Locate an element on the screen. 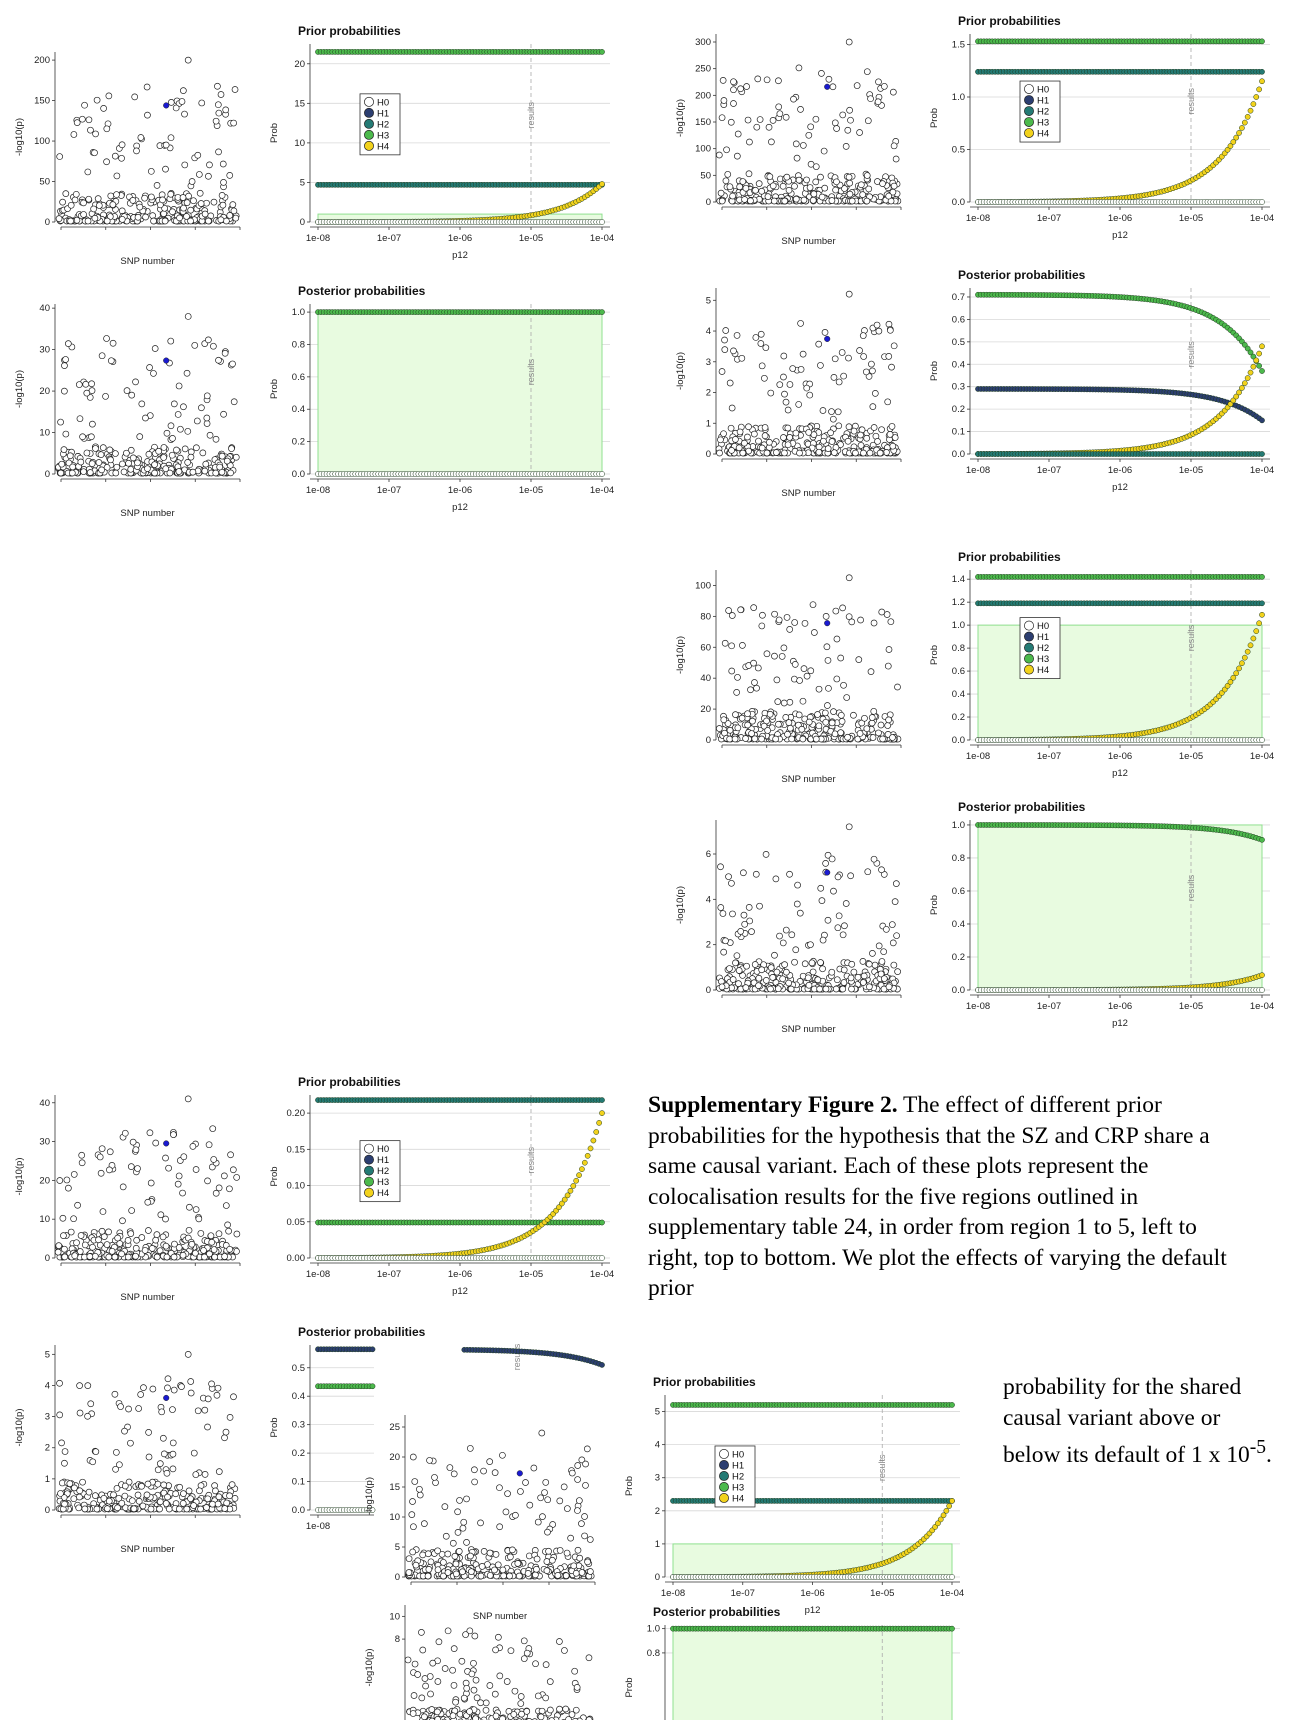 The image size is (1289, 1720). r1-posterior-x-label: p12 is located at coordinates (460, 507).